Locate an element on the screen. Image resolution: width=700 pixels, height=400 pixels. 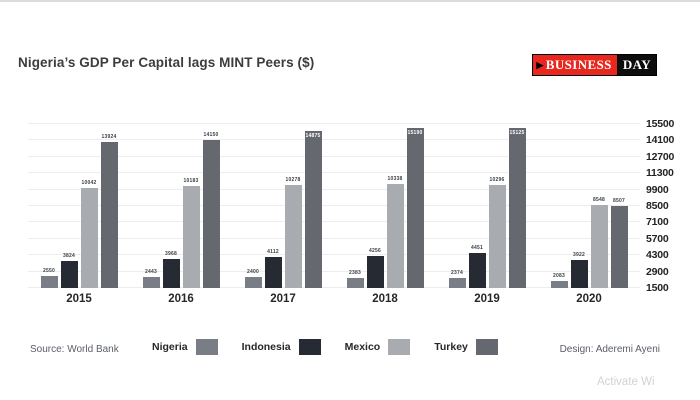
bar-turkey-2016: 14150 is located at coordinates (211, 210).